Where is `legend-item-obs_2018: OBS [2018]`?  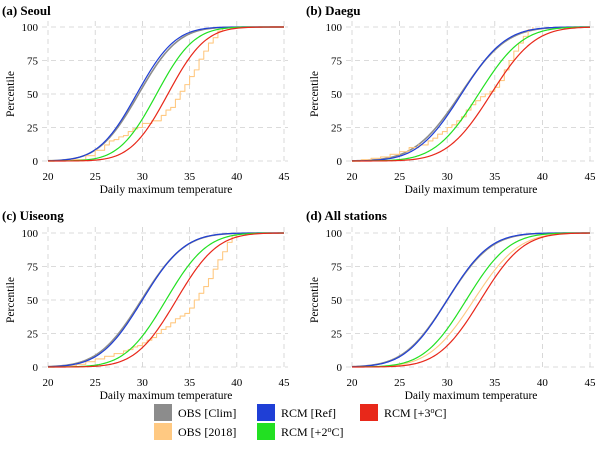
legend-item-obs_2018: OBS [2018] is located at coordinates (195, 431).